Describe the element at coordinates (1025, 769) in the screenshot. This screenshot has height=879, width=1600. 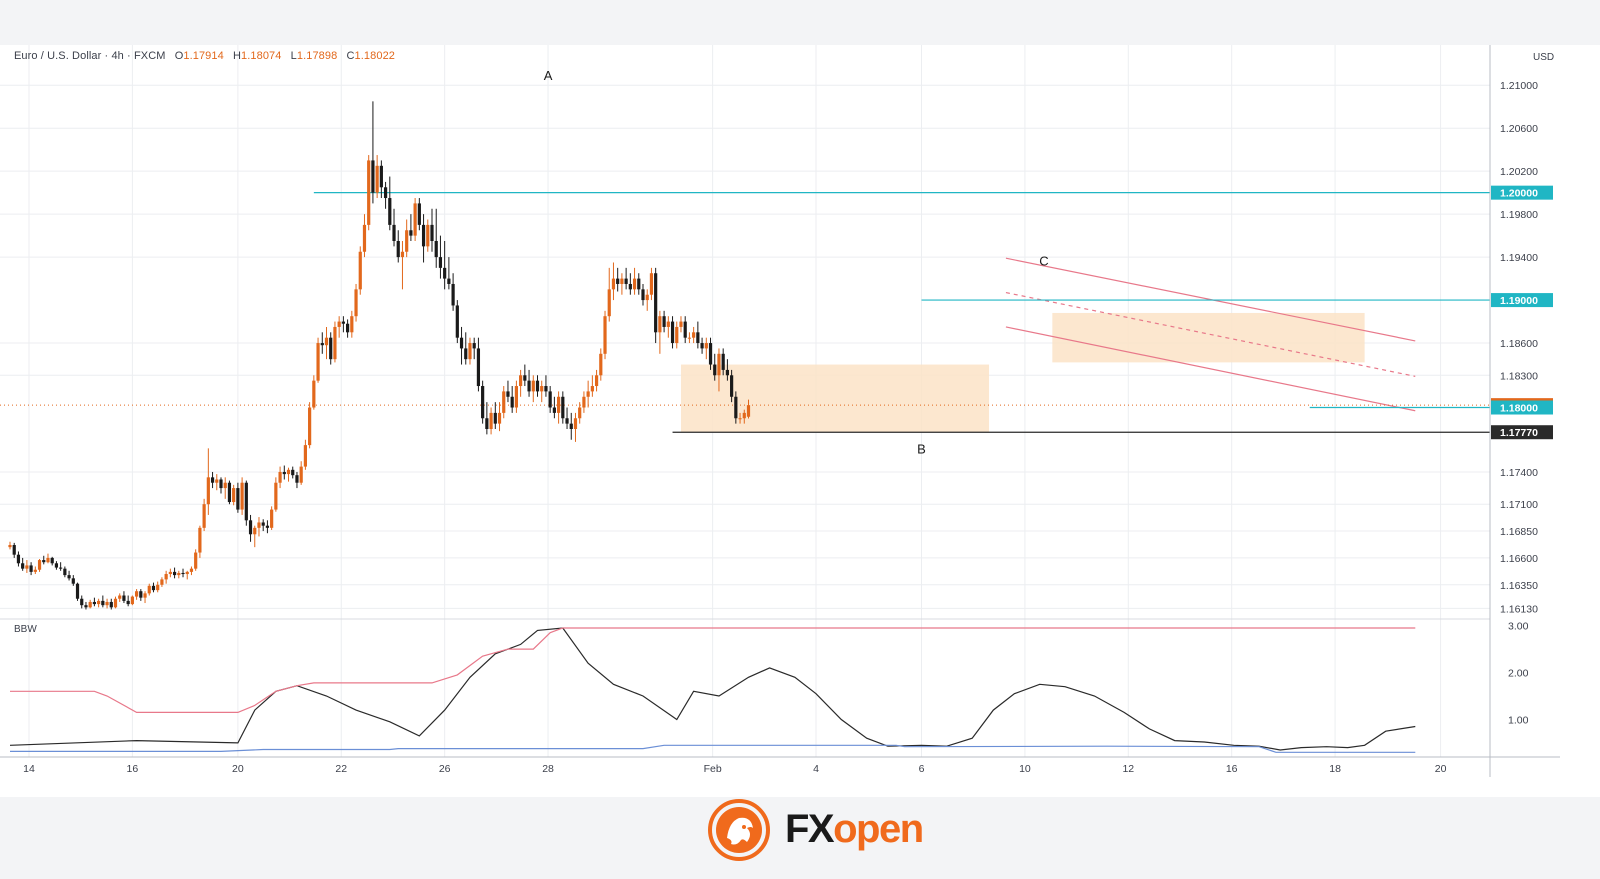
I see `time-tick-label: 10` at that location.